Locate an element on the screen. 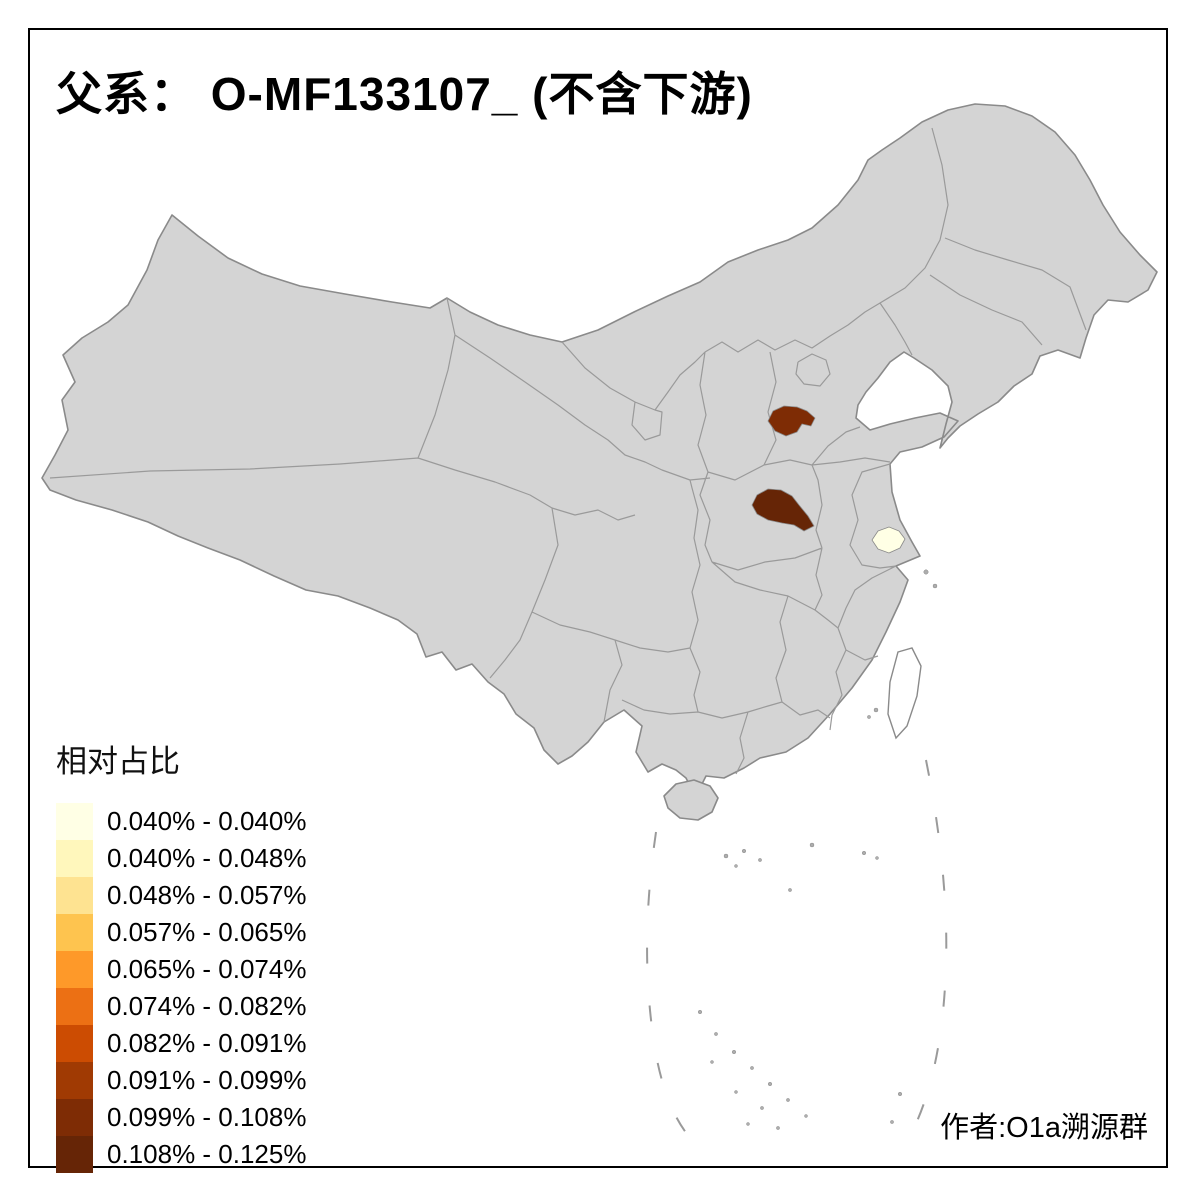 The image size is (1200, 1200). legend-item: 0.099% - 0.108% is located at coordinates (181, 1117).